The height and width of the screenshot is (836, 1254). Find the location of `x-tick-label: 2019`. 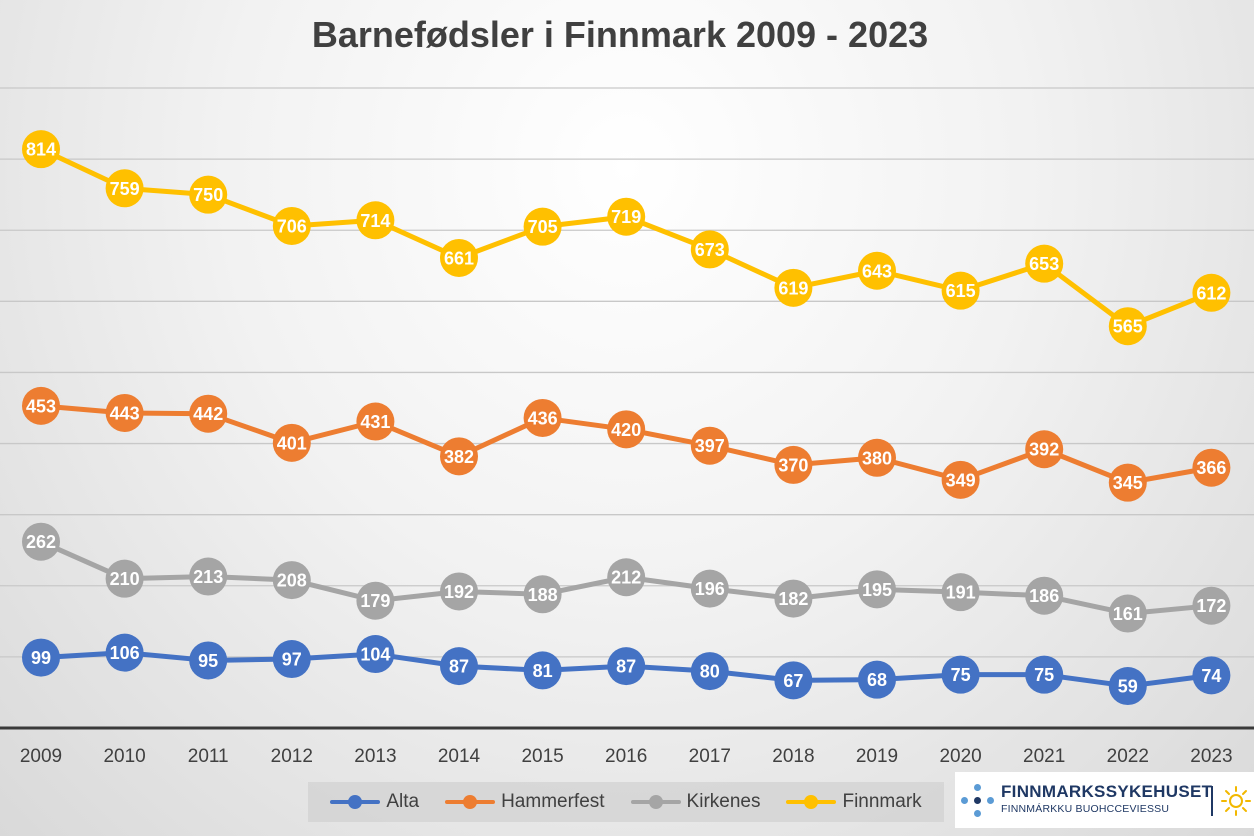

x-tick-label: 2019 is located at coordinates (877, 756).